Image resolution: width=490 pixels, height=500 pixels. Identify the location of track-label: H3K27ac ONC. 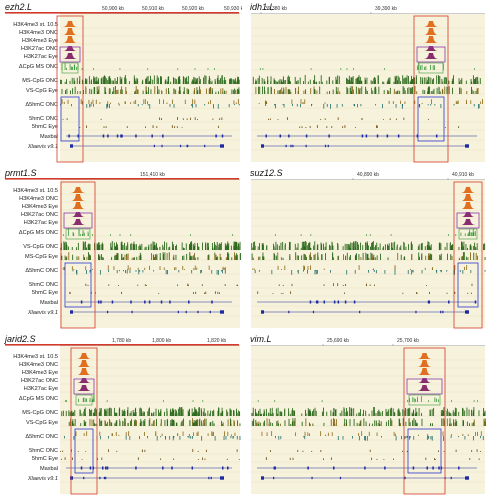
(39, 215).